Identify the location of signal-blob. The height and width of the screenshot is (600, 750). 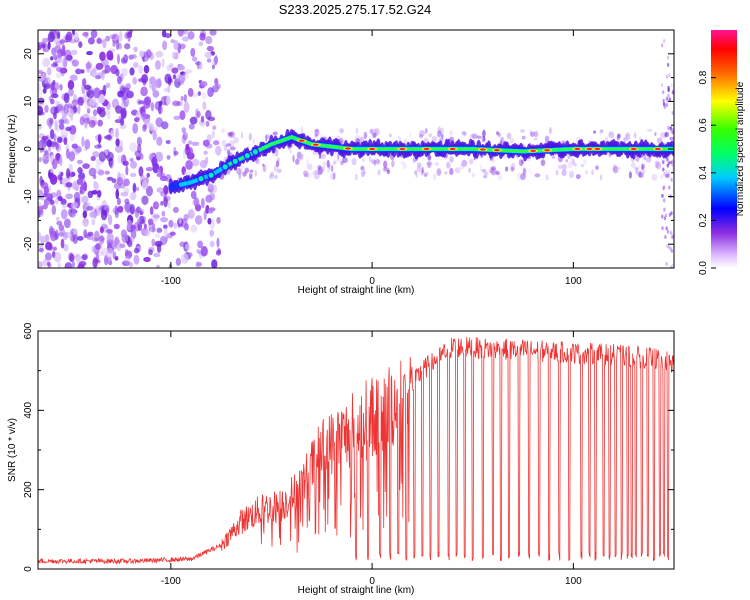
(255, 152).